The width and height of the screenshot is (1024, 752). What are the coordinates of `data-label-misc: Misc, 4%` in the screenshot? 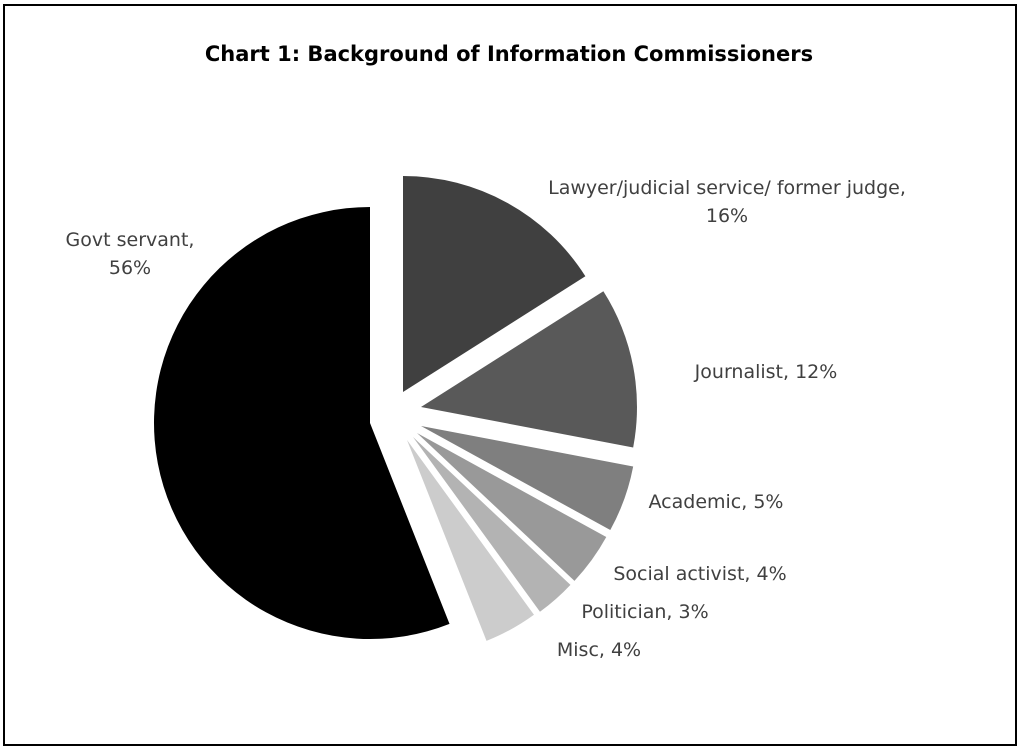 It's located at (599, 650).